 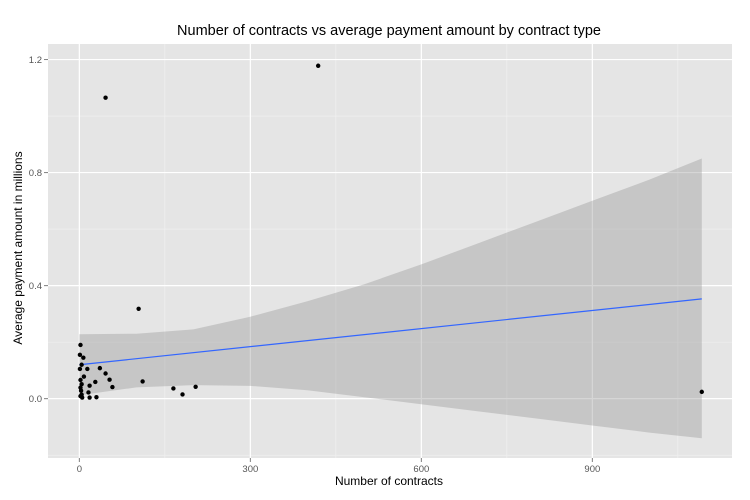 I want to click on y-tick-label: 0.0, so click(x=35, y=399).